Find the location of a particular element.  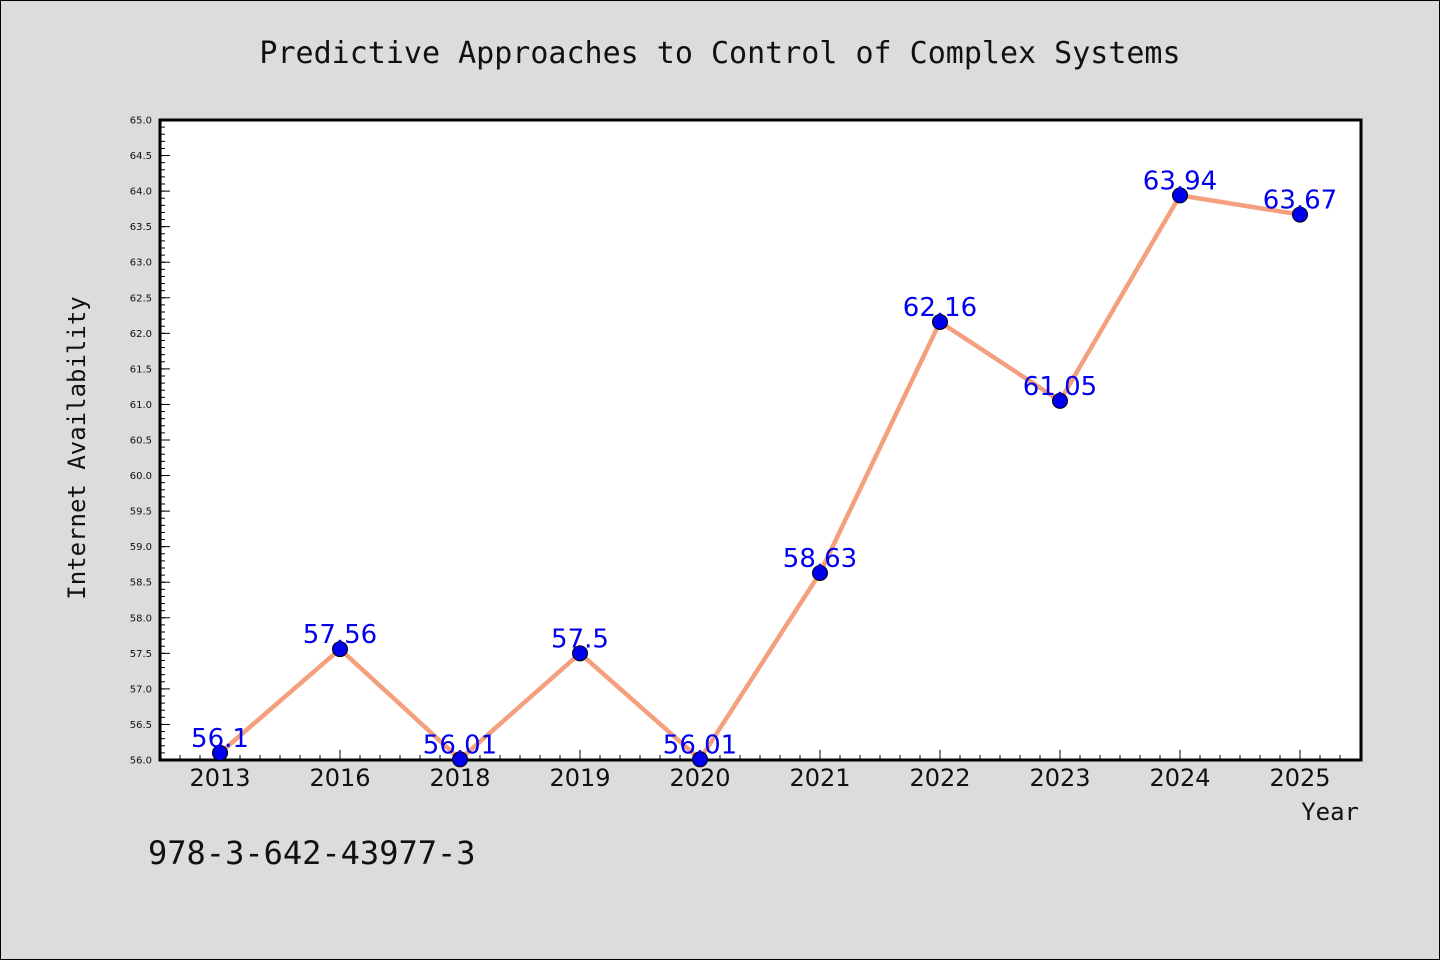

y-axis-label: Internet Availability is located at coordinates (77, 447).